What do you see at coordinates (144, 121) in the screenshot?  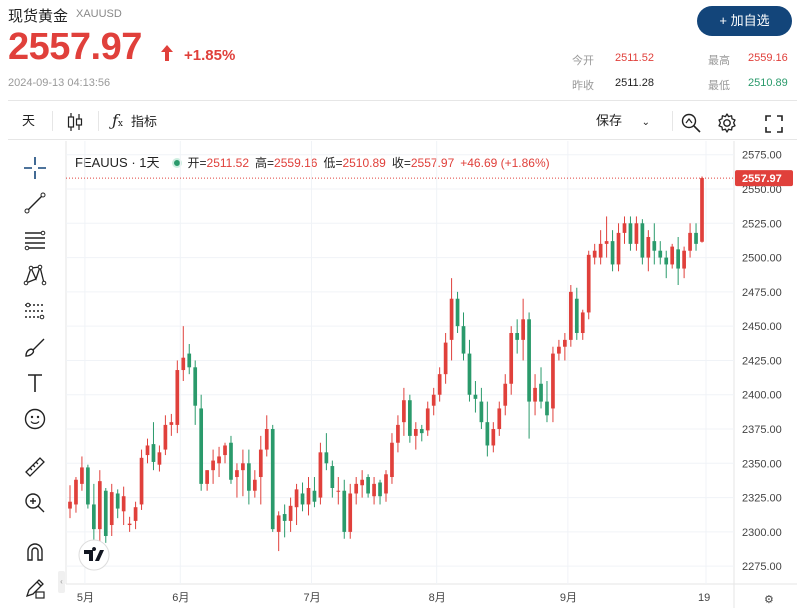 I see `indicators-label: 指标` at bounding box center [144, 121].